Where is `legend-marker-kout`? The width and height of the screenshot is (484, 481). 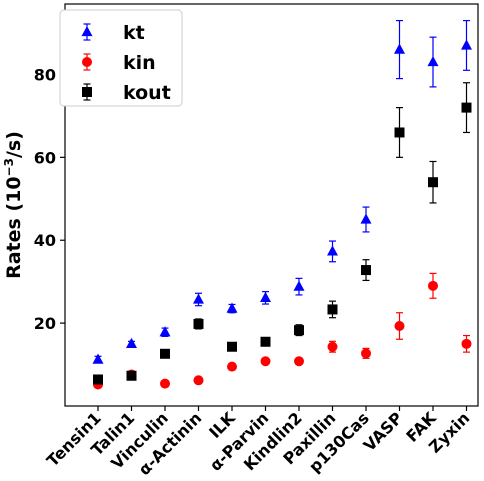
legend-marker-kout is located at coordinates (87, 92).